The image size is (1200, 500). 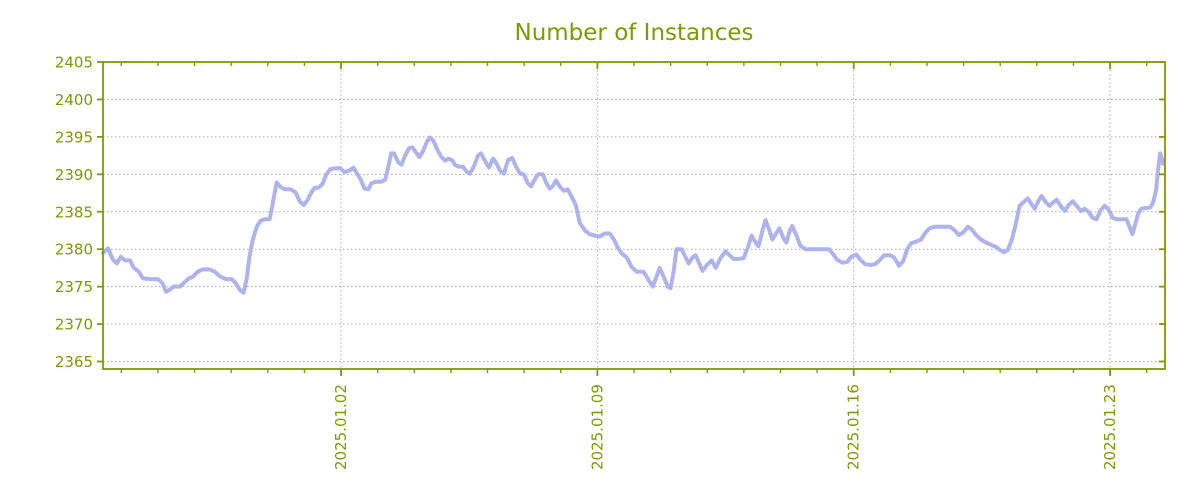 I want to click on y-tick-label: 2375, so click(x=74, y=287).